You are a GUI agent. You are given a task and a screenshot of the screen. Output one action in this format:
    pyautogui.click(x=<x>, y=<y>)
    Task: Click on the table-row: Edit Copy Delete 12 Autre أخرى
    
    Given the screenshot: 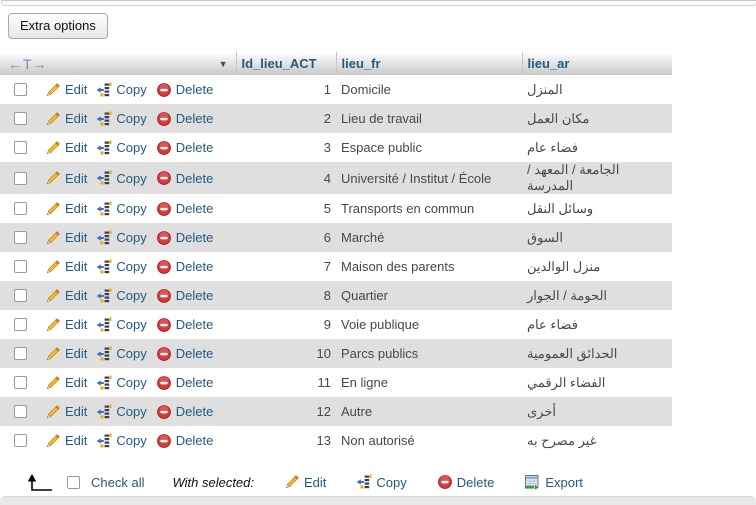 What is the action you would take?
    pyautogui.click(x=336, y=411)
    